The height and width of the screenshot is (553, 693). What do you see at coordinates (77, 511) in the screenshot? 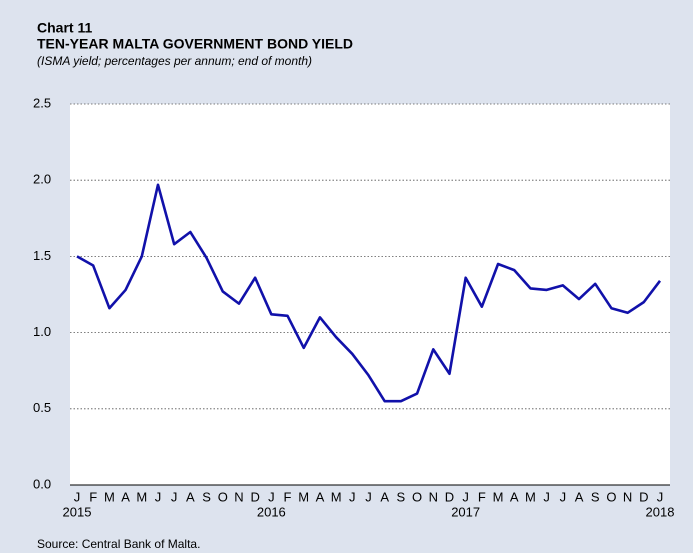
I see `year-label: 2015` at bounding box center [77, 511].